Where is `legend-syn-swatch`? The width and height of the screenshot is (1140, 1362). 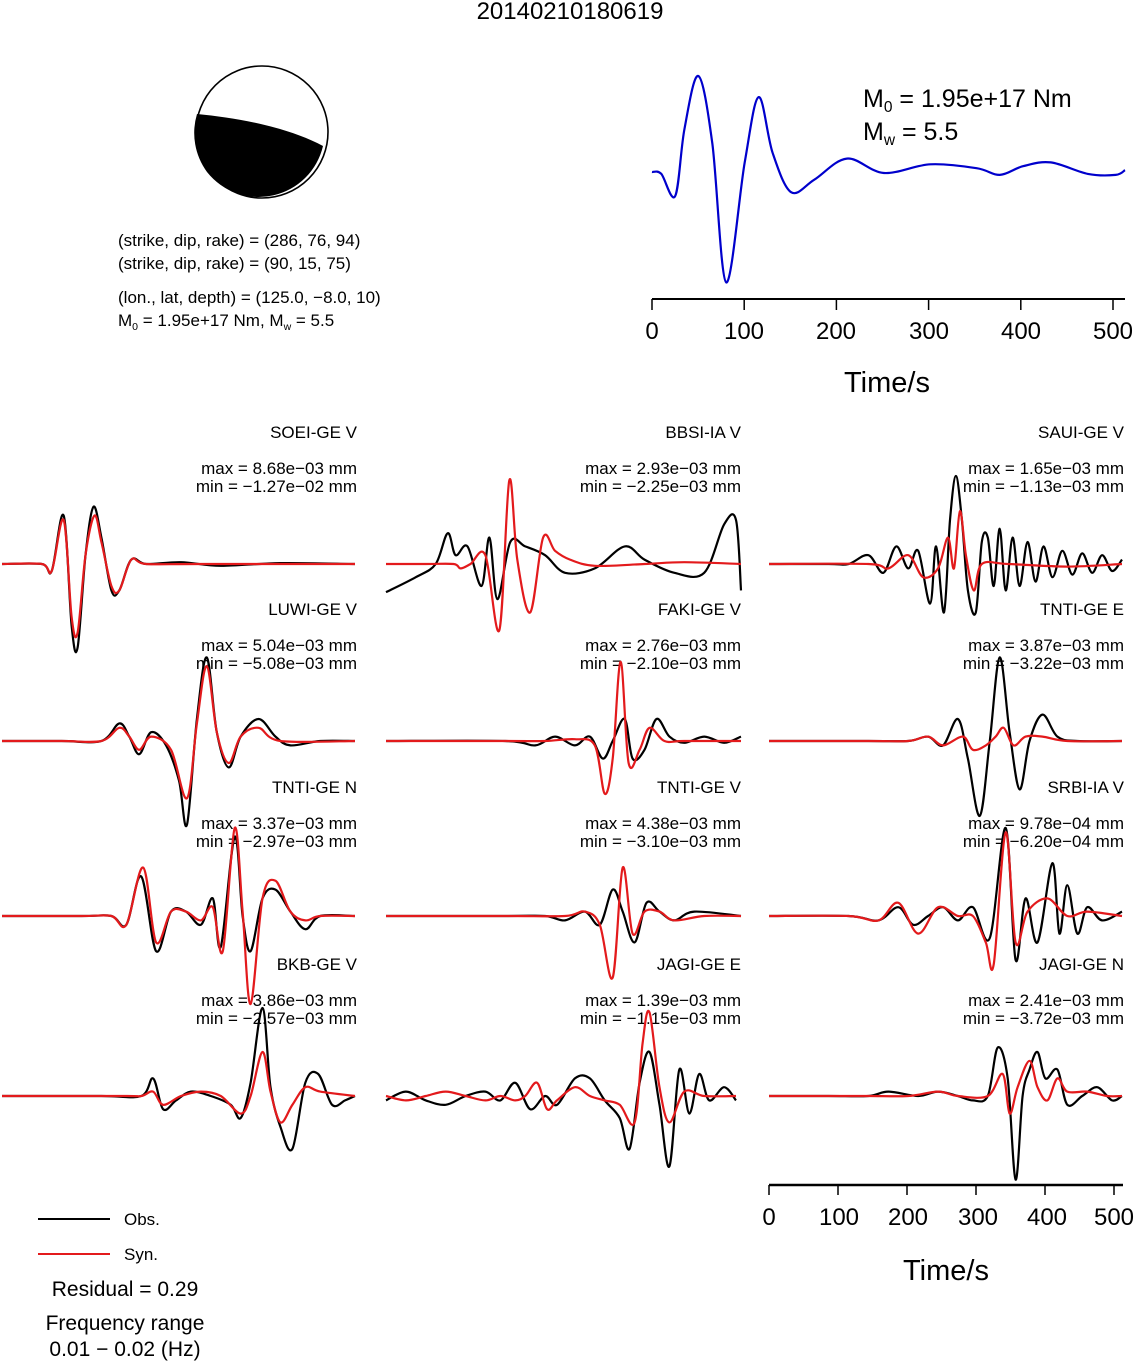
legend-syn-swatch is located at coordinates (74, 1254).